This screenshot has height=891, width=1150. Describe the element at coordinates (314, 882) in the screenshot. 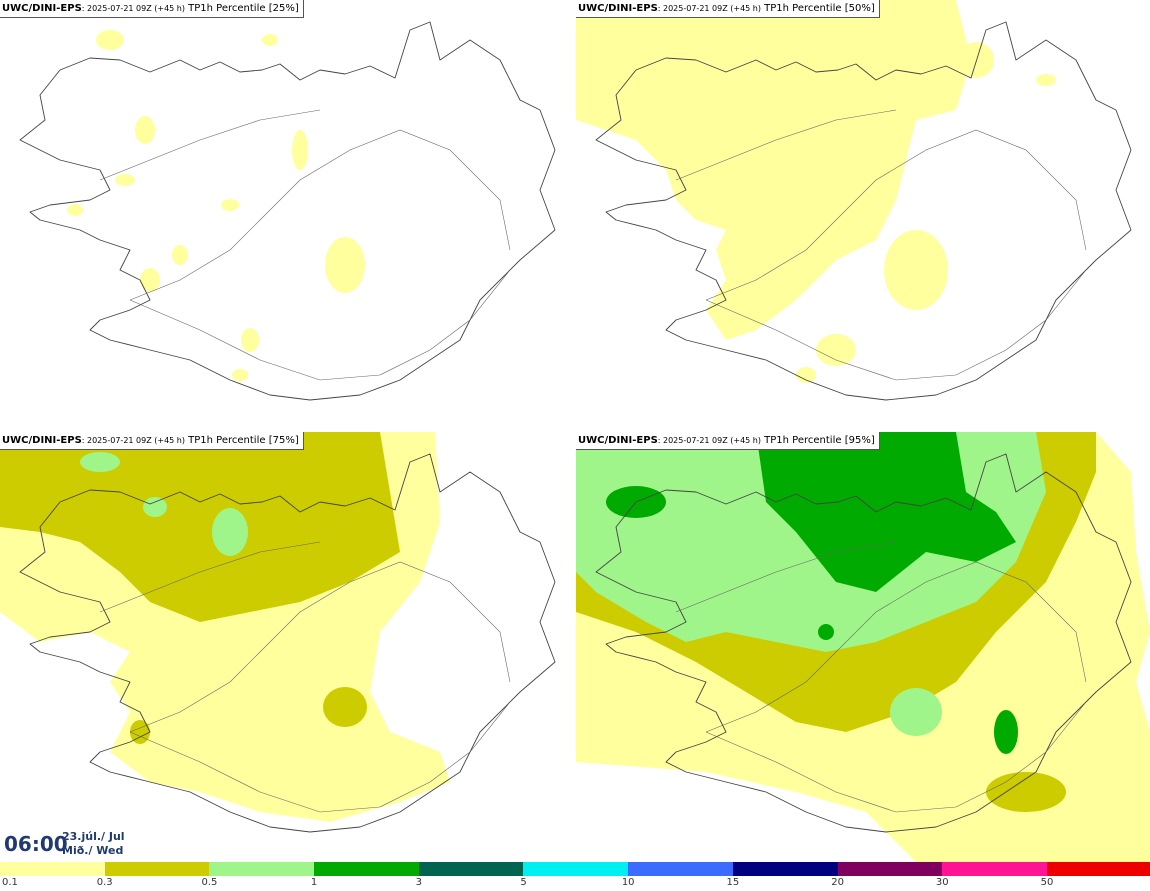

I see `legend-label: 1` at that location.